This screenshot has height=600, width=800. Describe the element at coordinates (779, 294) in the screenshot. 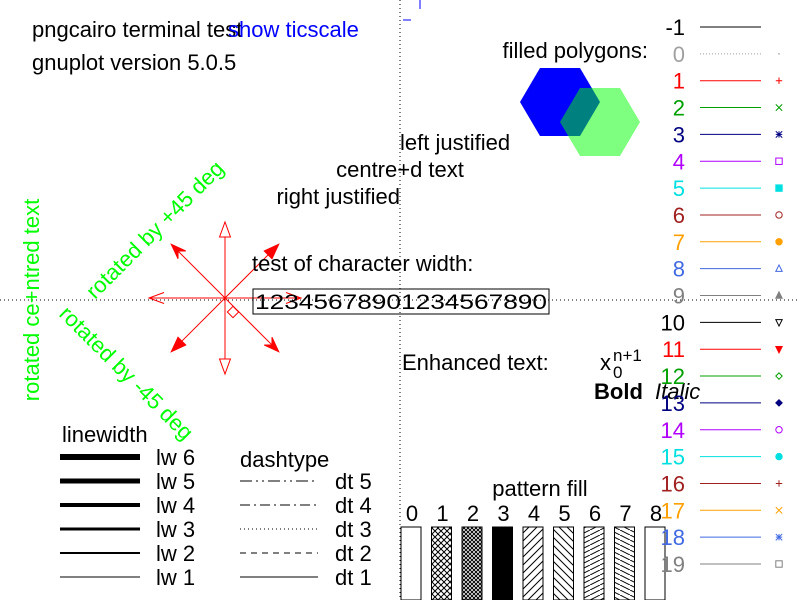

I see `point-marker-ftri` at that location.